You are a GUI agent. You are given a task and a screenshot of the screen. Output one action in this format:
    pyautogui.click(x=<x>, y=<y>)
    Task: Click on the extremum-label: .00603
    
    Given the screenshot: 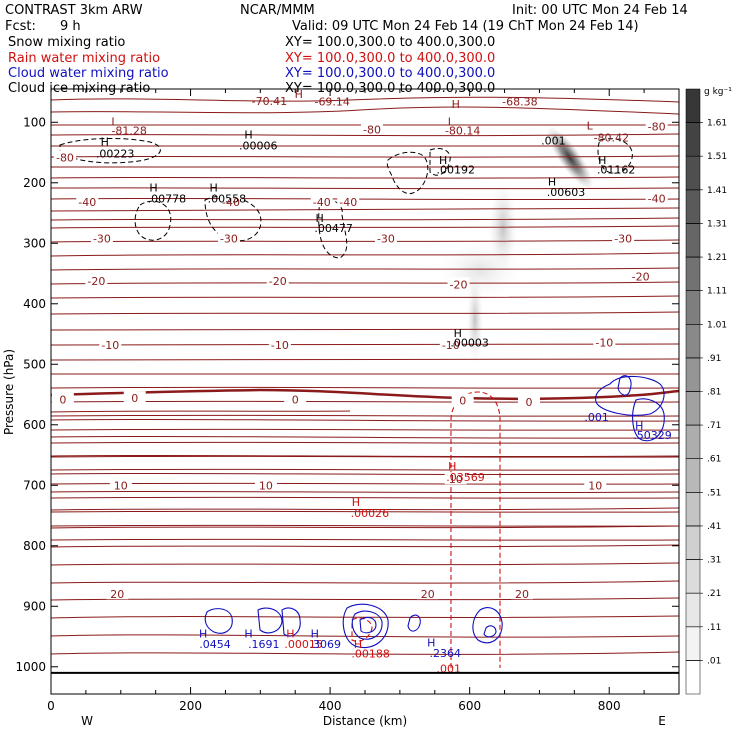 What is the action you would take?
    pyautogui.click(x=566, y=192)
    